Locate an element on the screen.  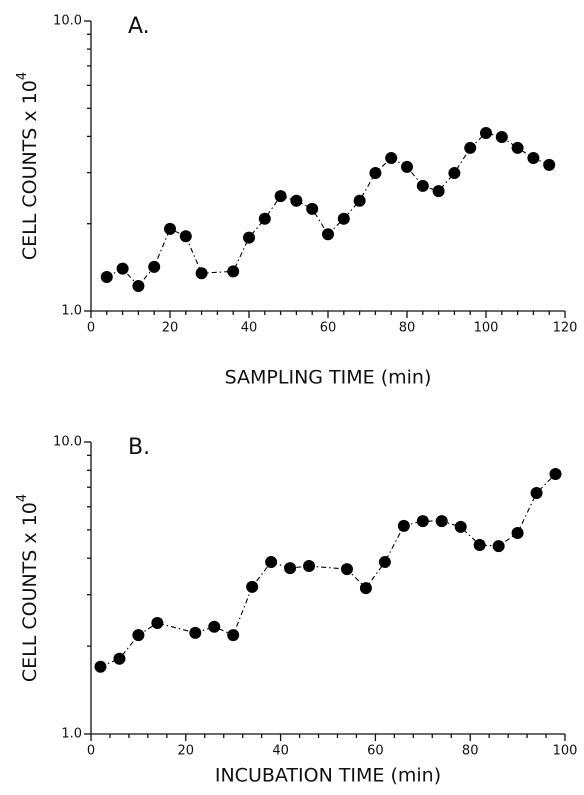
x-axis-label: INCUBATION TIME (min) is located at coordinates (328, 776).